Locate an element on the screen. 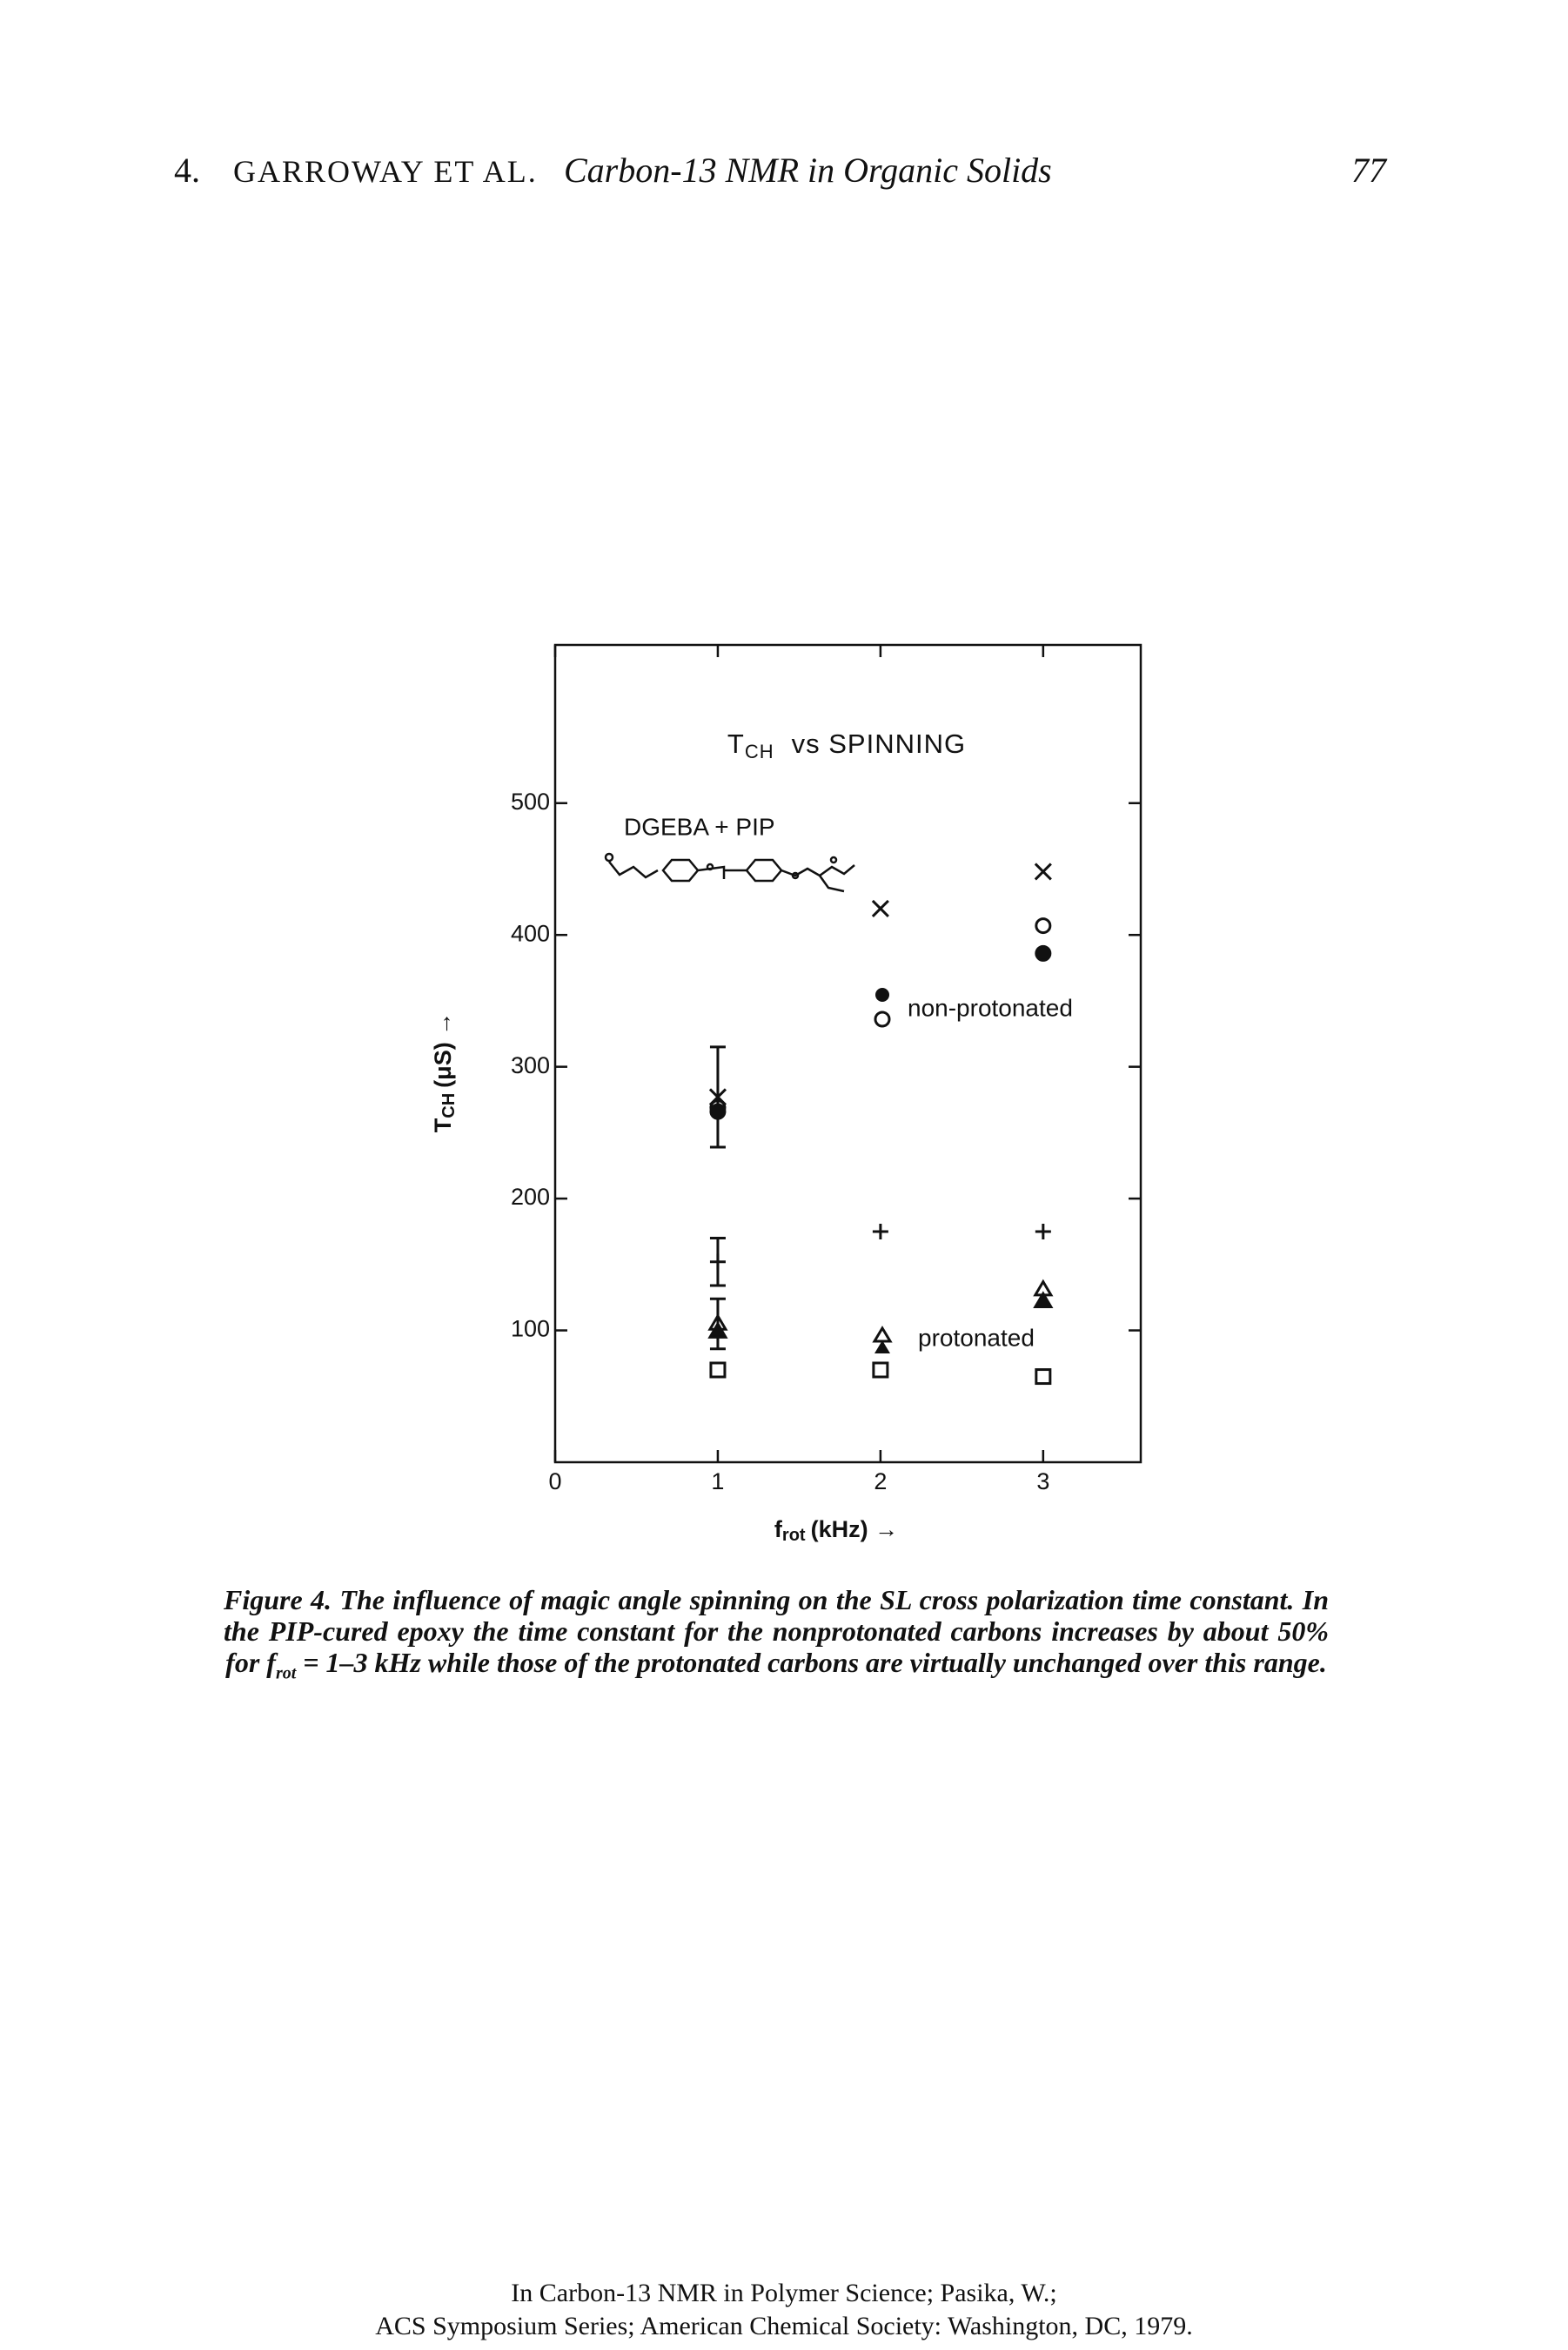 The height and width of the screenshot is (2350, 1568). y-label-sub: CH is located at coordinates (449, 1105).